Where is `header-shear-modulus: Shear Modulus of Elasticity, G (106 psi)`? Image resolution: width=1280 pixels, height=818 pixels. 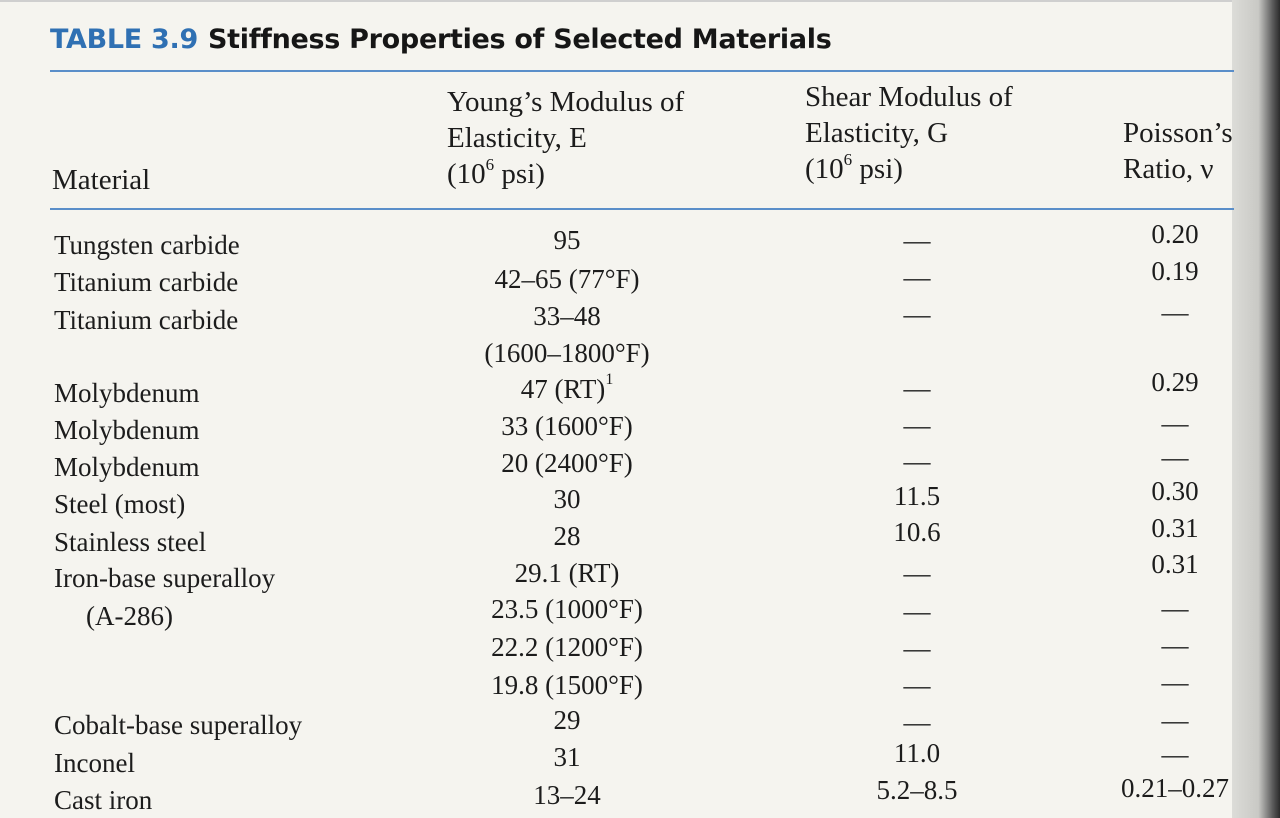
header-shear-modulus: Shear Modulus of Elasticity, G (106 psi) is located at coordinates (909, 133).